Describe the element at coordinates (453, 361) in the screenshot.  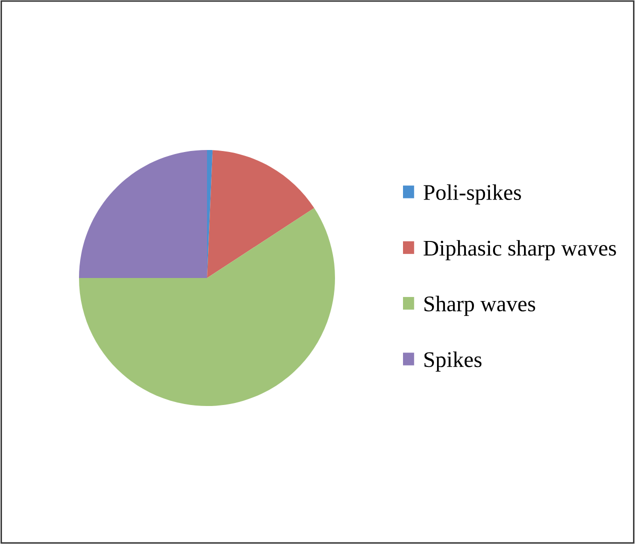
I see `legend-label: Spikes` at that location.